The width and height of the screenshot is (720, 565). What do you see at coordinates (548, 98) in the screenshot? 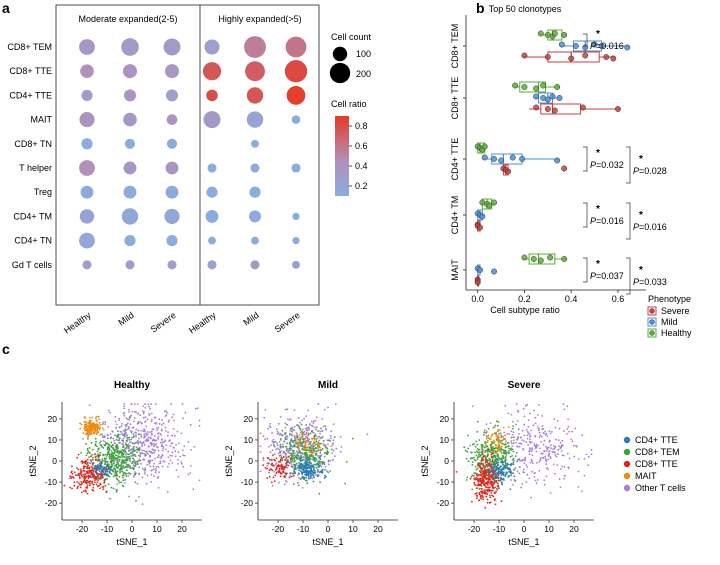
I see `box-mild` at bounding box center [548, 98].